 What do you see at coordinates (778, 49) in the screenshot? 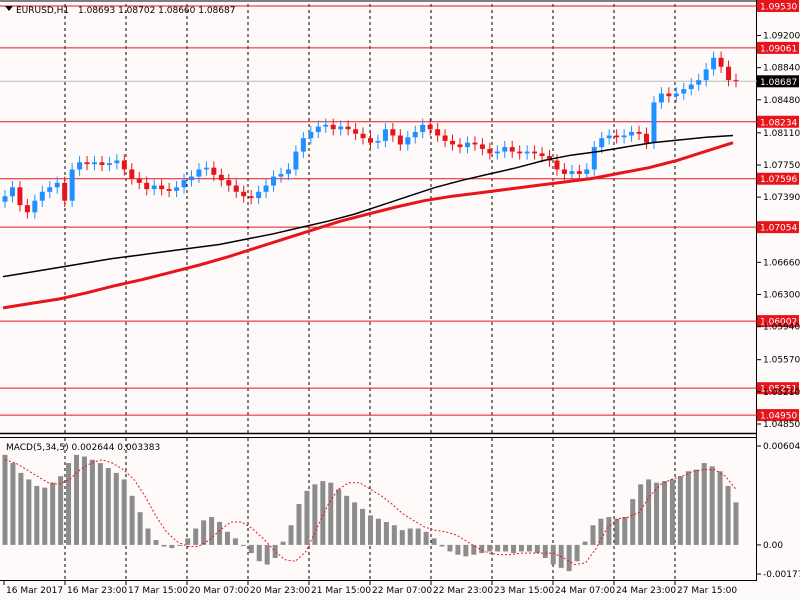
I see `level-label: 1.09061` at bounding box center [778, 49].